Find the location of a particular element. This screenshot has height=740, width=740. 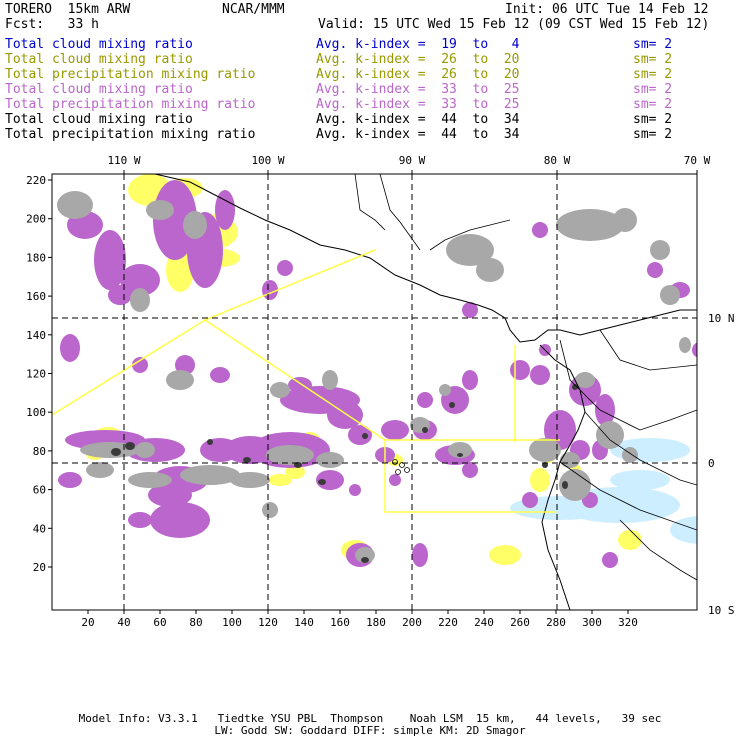

legend-kindex: Avg. k-index = 26 to 20 is located at coordinates (418, 59).